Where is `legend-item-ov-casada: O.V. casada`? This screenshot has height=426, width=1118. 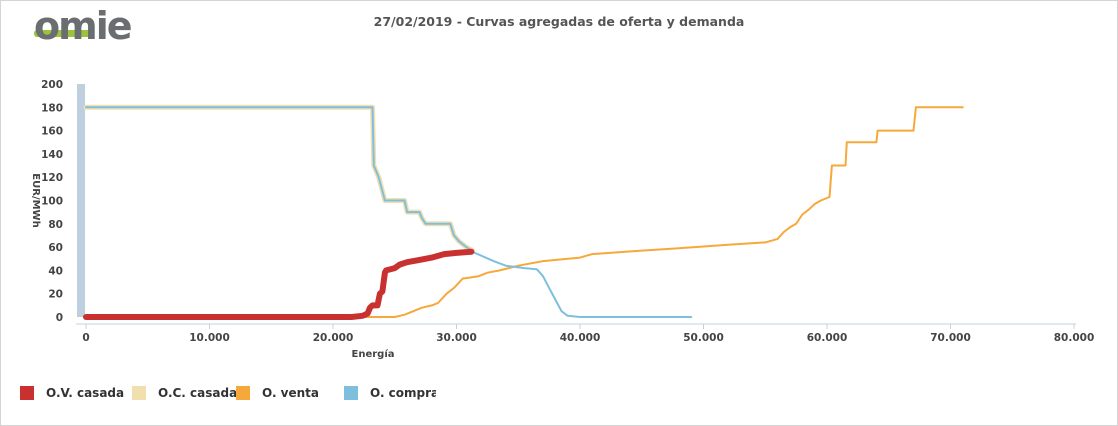
legend-item-ov-casada: O.V. casada is located at coordinates (72, 393).